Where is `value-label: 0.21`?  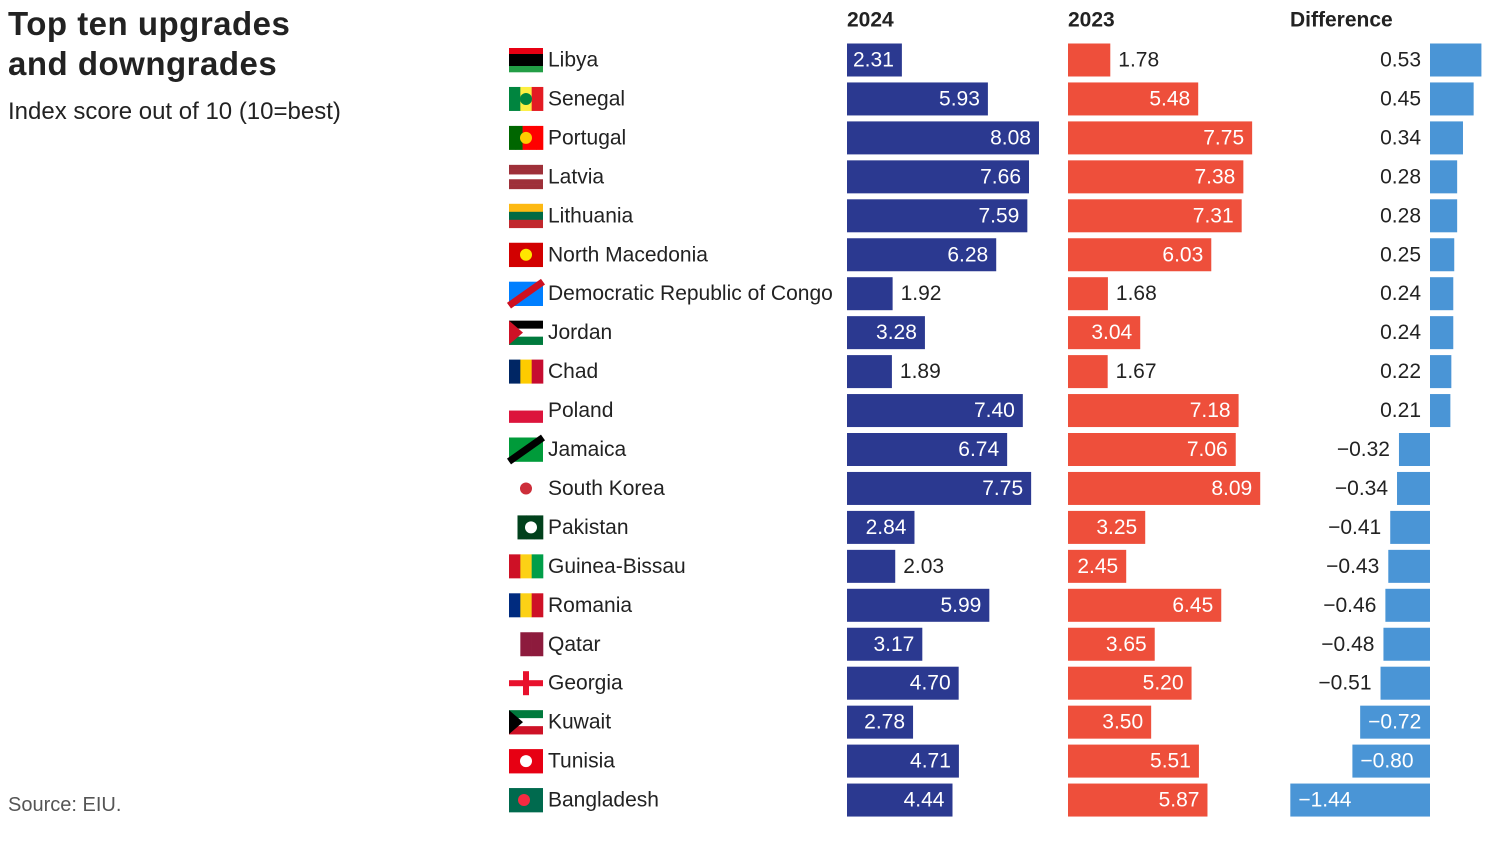
value-label: 0.21 is located at coordinates (1400, 410).